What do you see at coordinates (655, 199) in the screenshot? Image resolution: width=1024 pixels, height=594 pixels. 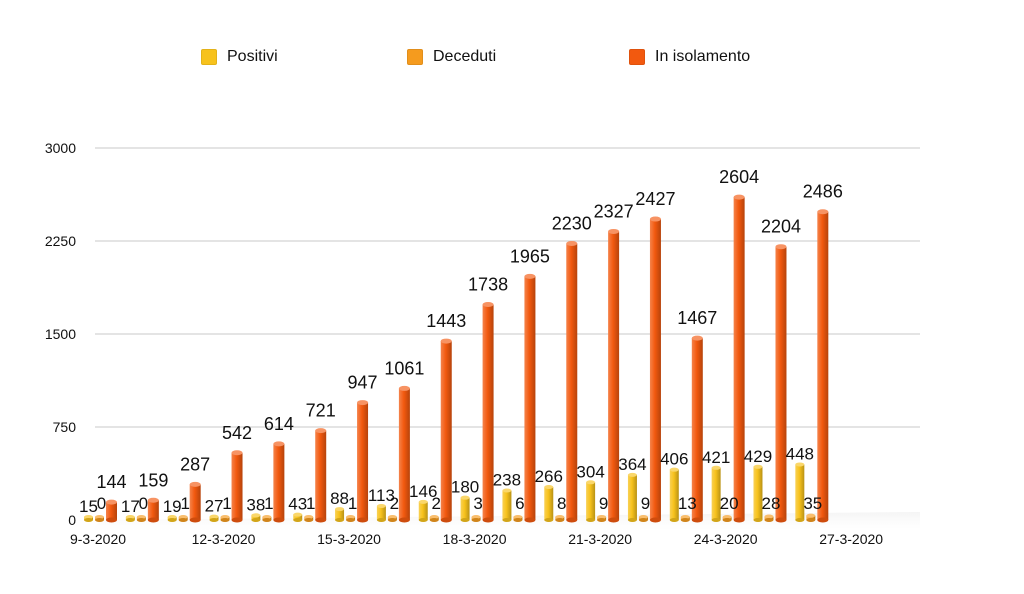 I see `data-label-in-isolamento: 2427` at bounding box center [655, 199].